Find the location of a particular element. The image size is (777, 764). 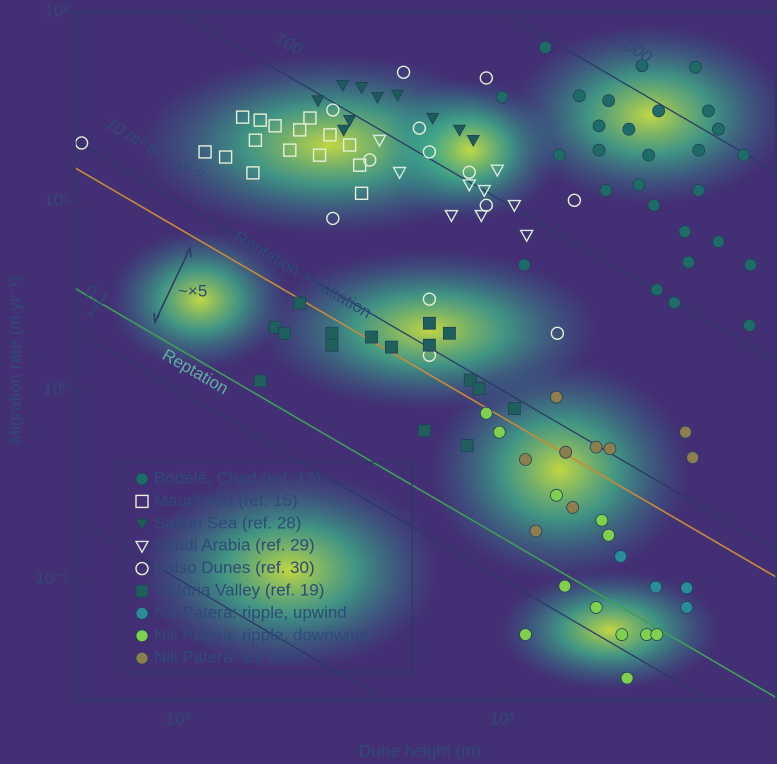

x-tick-label: 10⁰ is located at coordinates (178, 718).